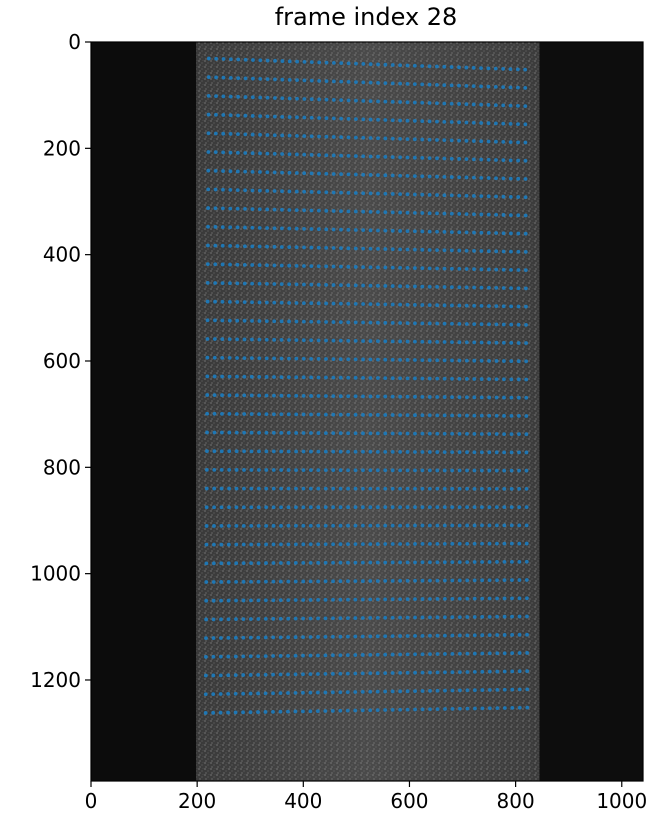 Image resolution: width=657 pixels, height=829 pixels. What do you see at coordinates (366, 17) in the screenshot?
I see `plot-title: frame index 28` at bounding box center [366, 17].